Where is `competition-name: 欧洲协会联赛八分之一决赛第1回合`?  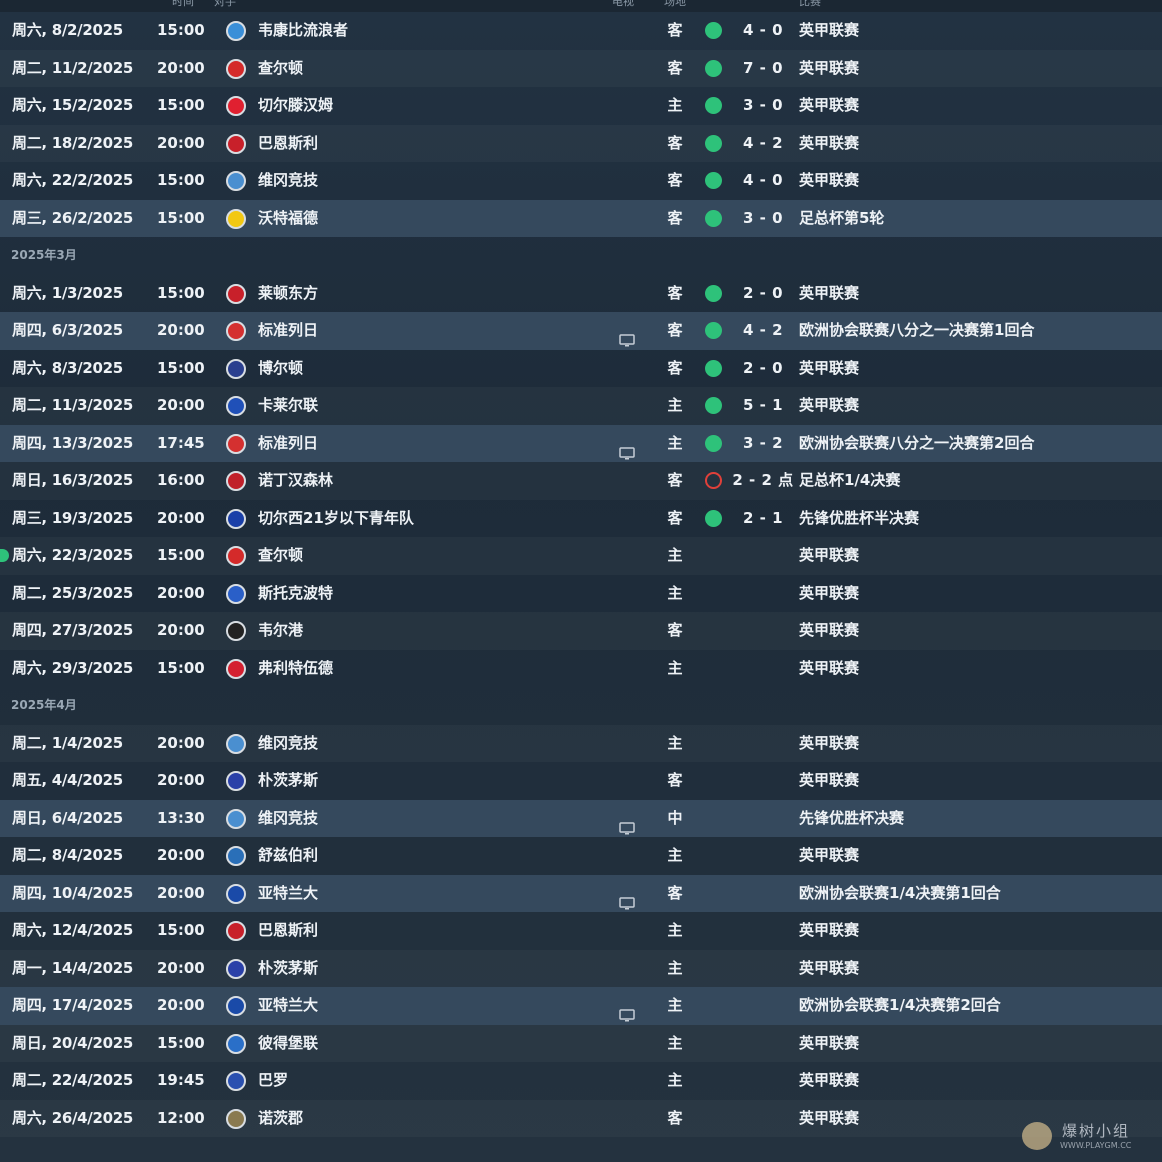
competition-name: 欧洲协会联赛八分之一决赛第1回合 is located at coordinates (917, 330).